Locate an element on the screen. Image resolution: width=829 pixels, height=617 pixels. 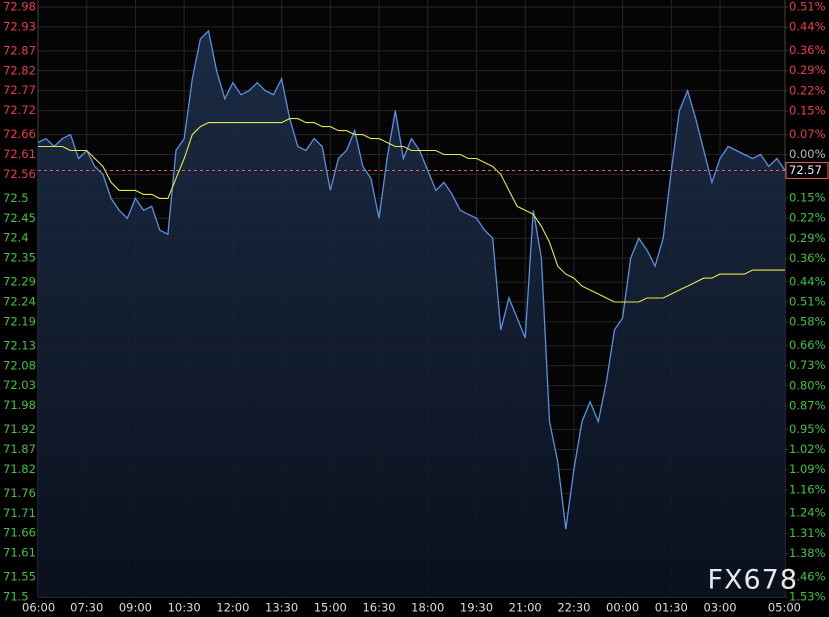
y-tick-label: 71.87 is located at coordinates (19, 449).